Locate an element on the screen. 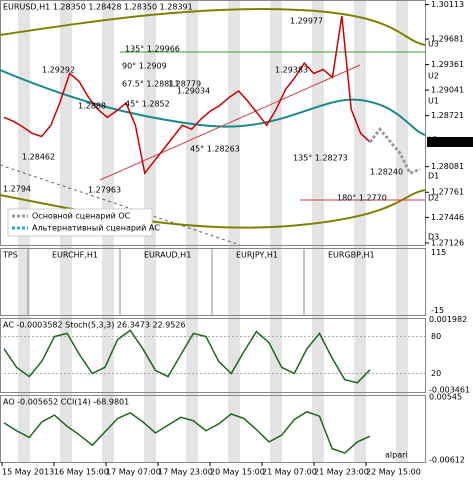 The image size is (473, 480). panel-title: AO -0.005652 CCI(14) -68.9801 is located at coordinates (66, 402).